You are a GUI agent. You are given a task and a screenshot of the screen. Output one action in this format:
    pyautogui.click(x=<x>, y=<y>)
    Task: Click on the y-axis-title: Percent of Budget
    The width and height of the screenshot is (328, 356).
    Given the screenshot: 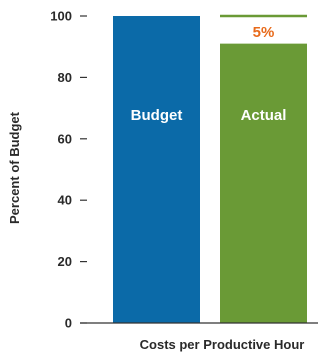 What is the action you would take?
    pyautogui.click(x=14, y=167)
    